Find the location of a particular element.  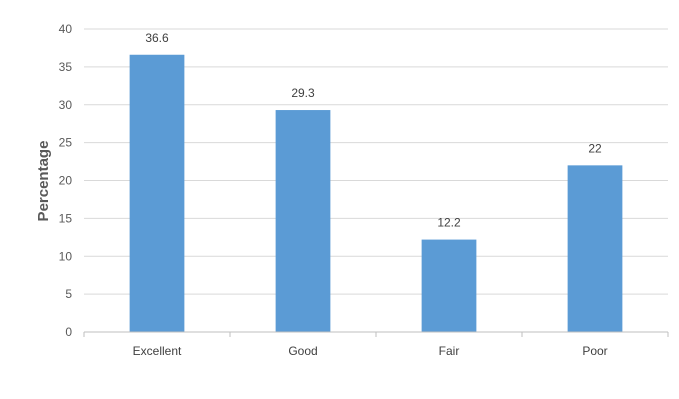

x-category-label: Excellent is located at coordinates (157, 351).